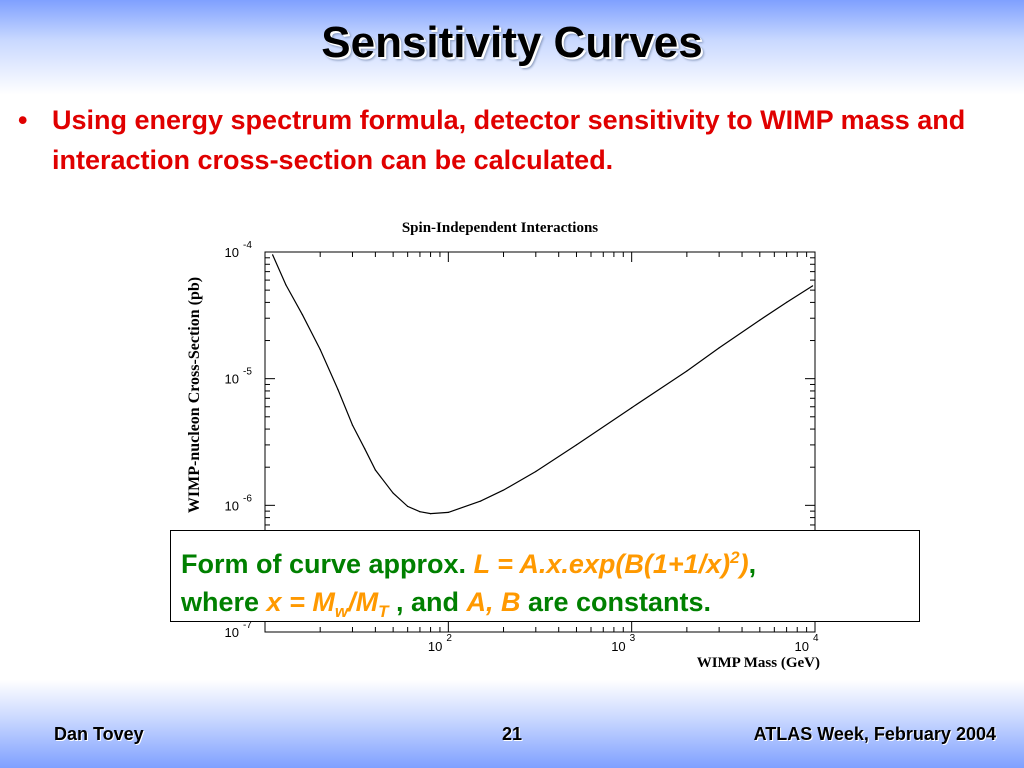  I want to click on formula-close: ), so click(744, 564).